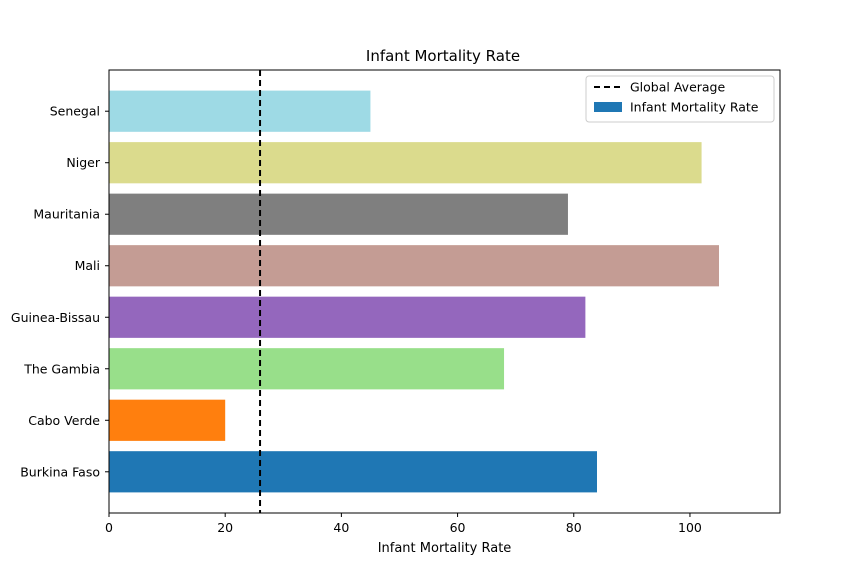 Image resolution: width=866 pixels, height=577 pixels. Describe the element at coordinates (307, 369) in the screenshot. I see `bar-the-gambia` at that location.